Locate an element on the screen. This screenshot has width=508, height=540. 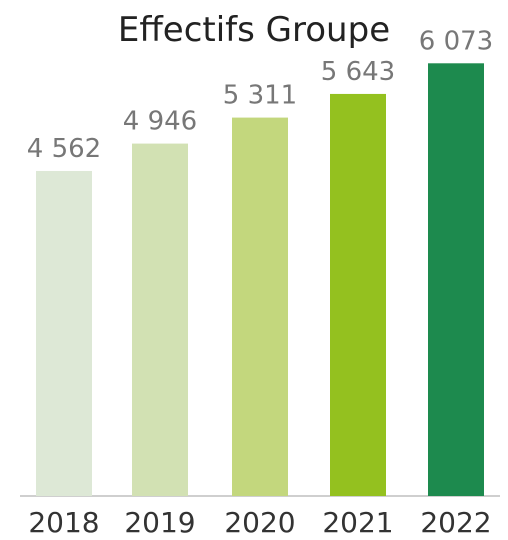
bar-2018 is located at coordinates (64, 333).